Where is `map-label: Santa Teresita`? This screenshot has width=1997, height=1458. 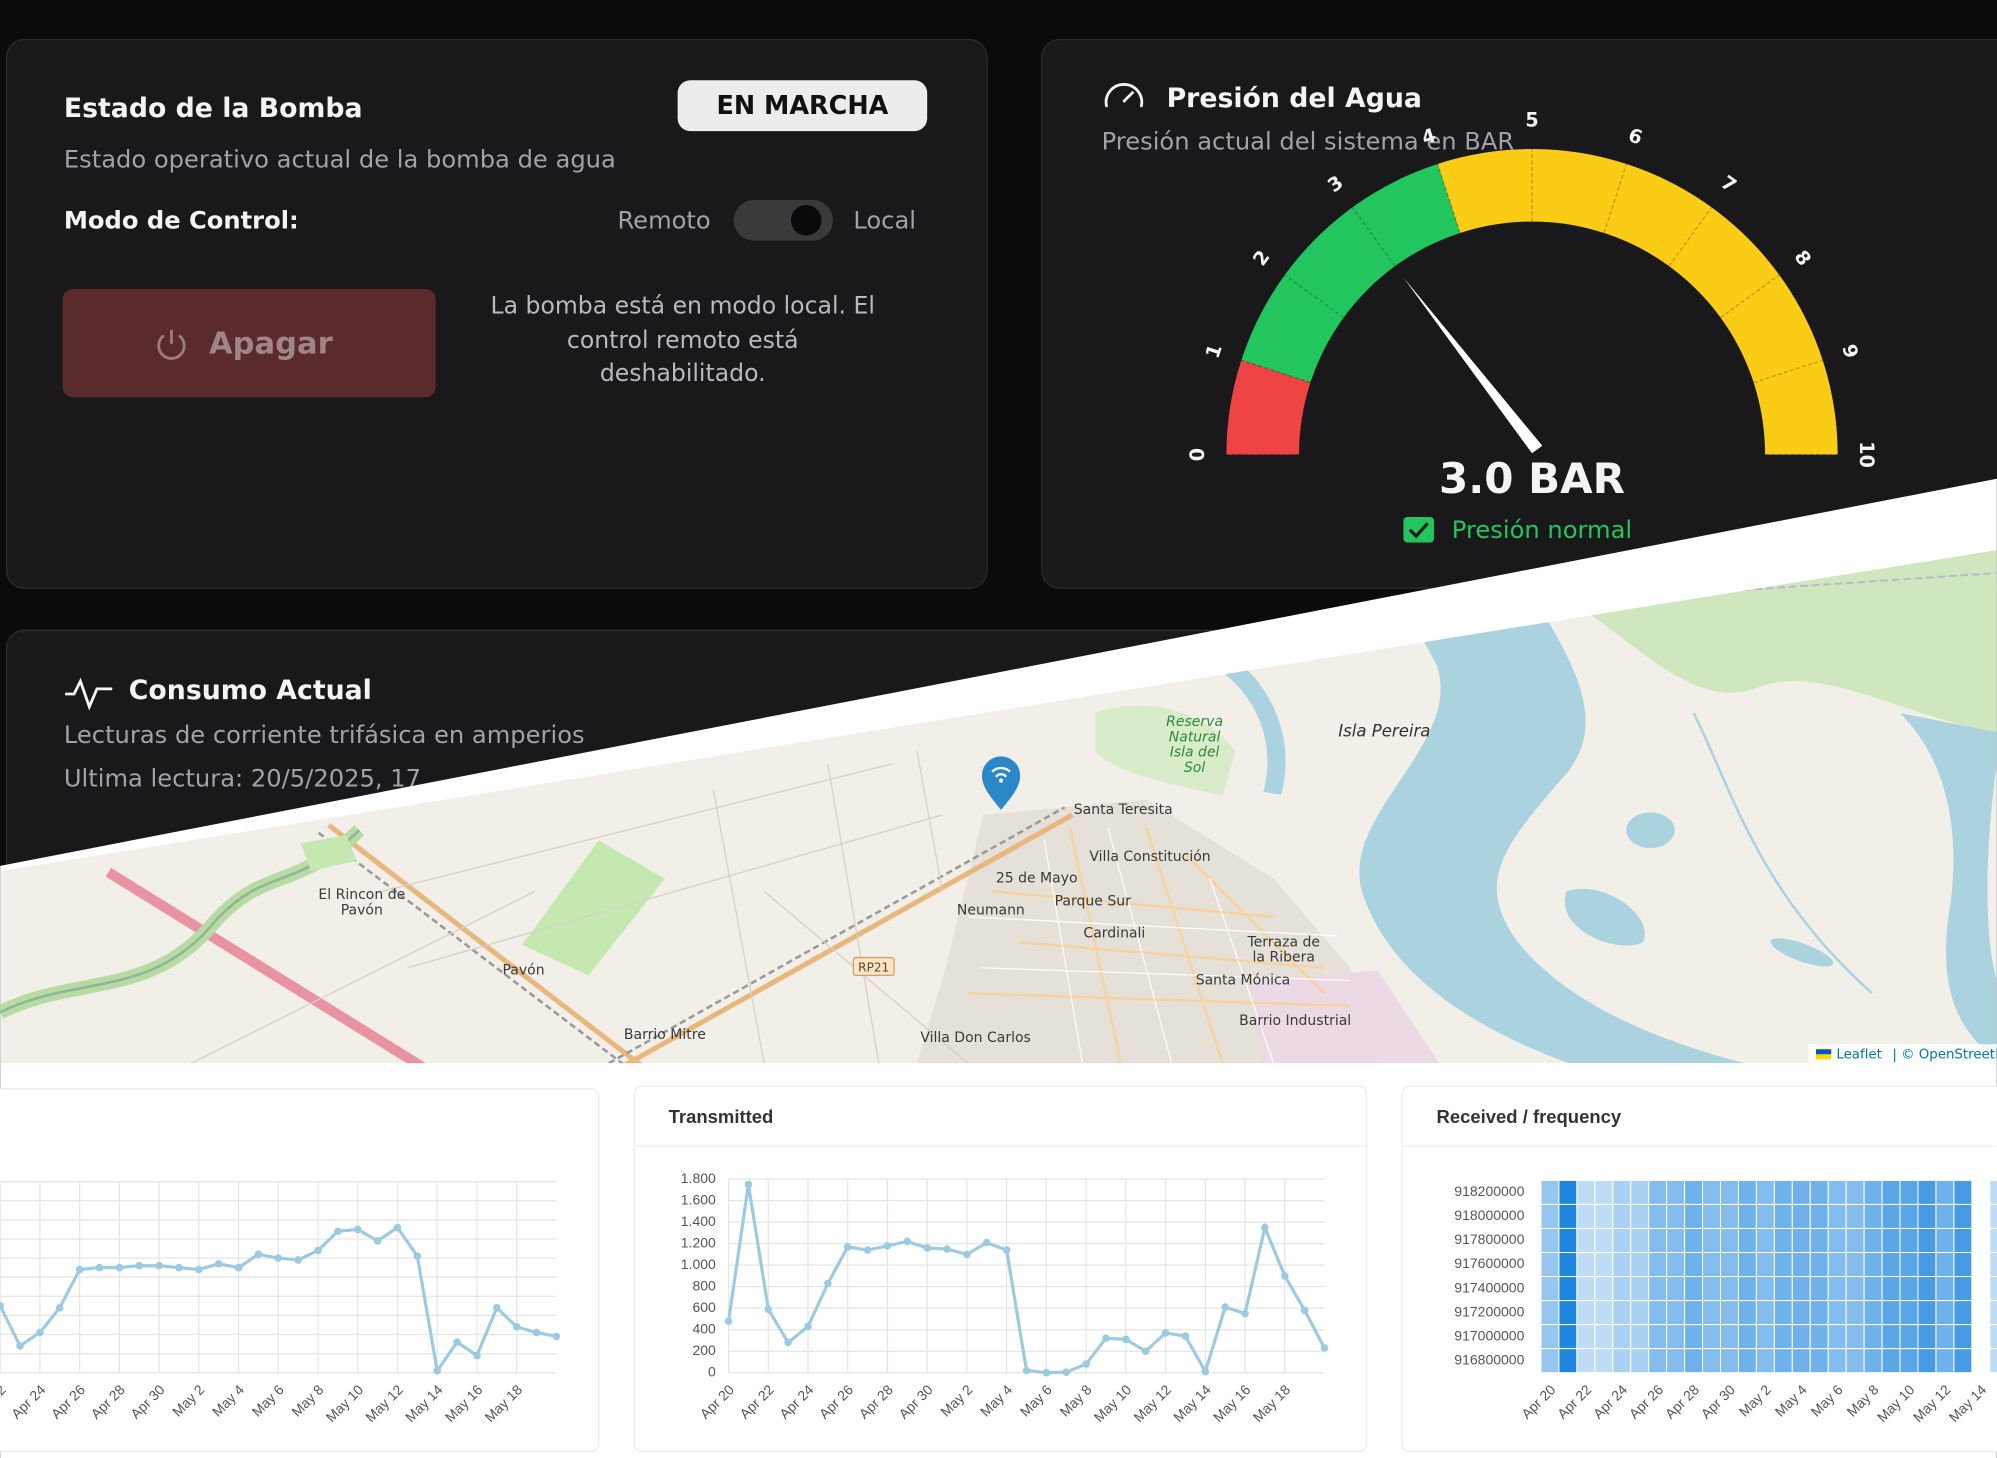
map-label: Santa Teresita is located at coordinates (1123, 810).